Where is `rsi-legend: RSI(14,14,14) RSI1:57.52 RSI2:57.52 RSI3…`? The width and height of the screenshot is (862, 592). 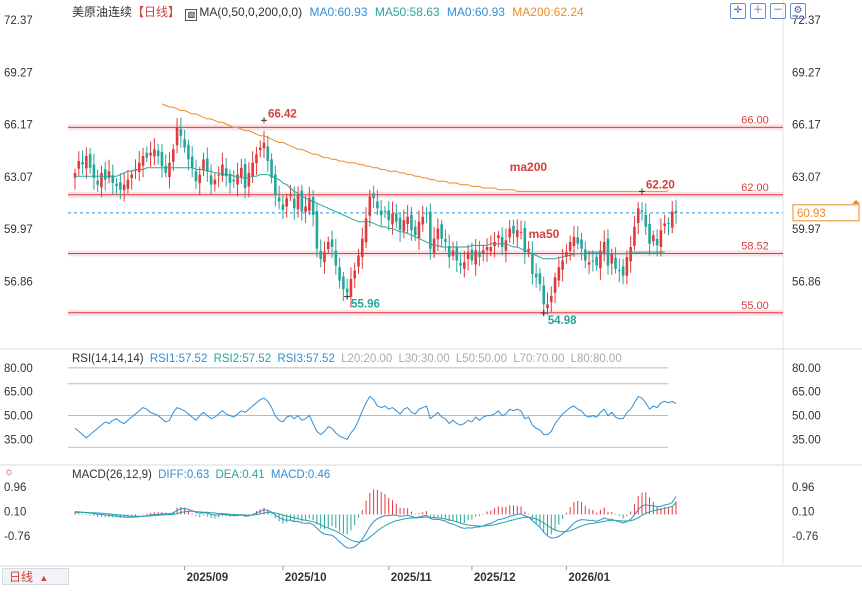 rsi-legend: RSI(14,14,14) RSI1:57.52 RSI2:57.52 RSI3… is located at coordinates (347, 359).